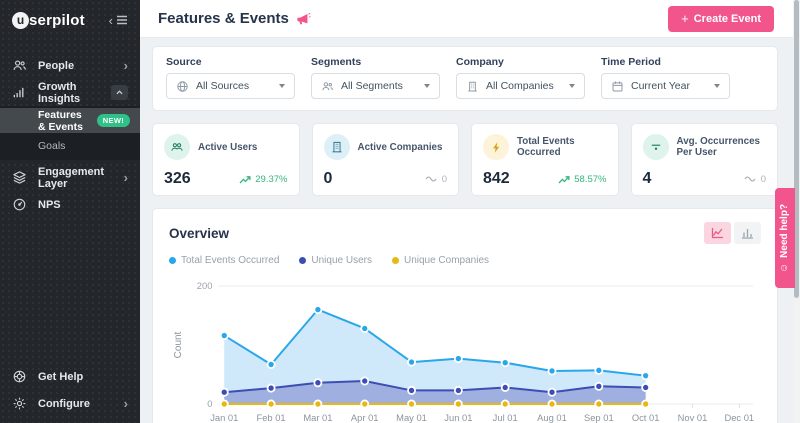  Describe the element at coordinates (118, 20) in the screenshot. I see `sidebar-collapse-button: ‹` at that location.